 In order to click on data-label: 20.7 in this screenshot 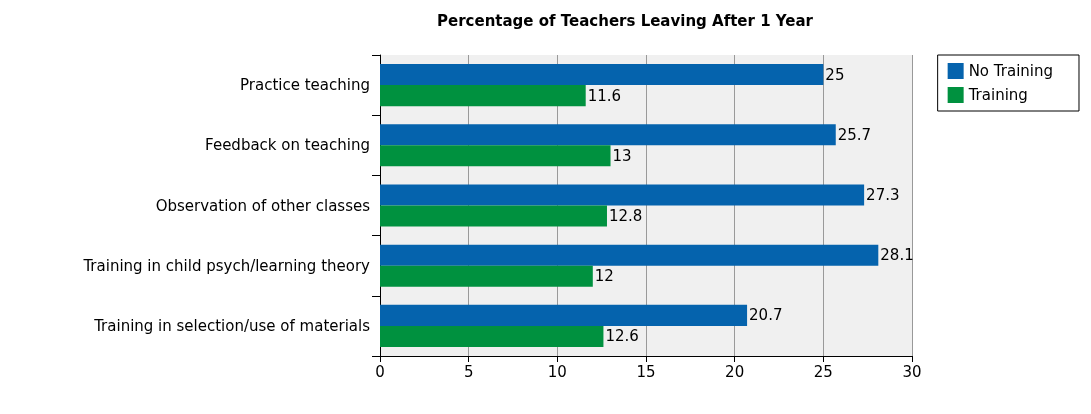, I will do `click(766, 315)`.